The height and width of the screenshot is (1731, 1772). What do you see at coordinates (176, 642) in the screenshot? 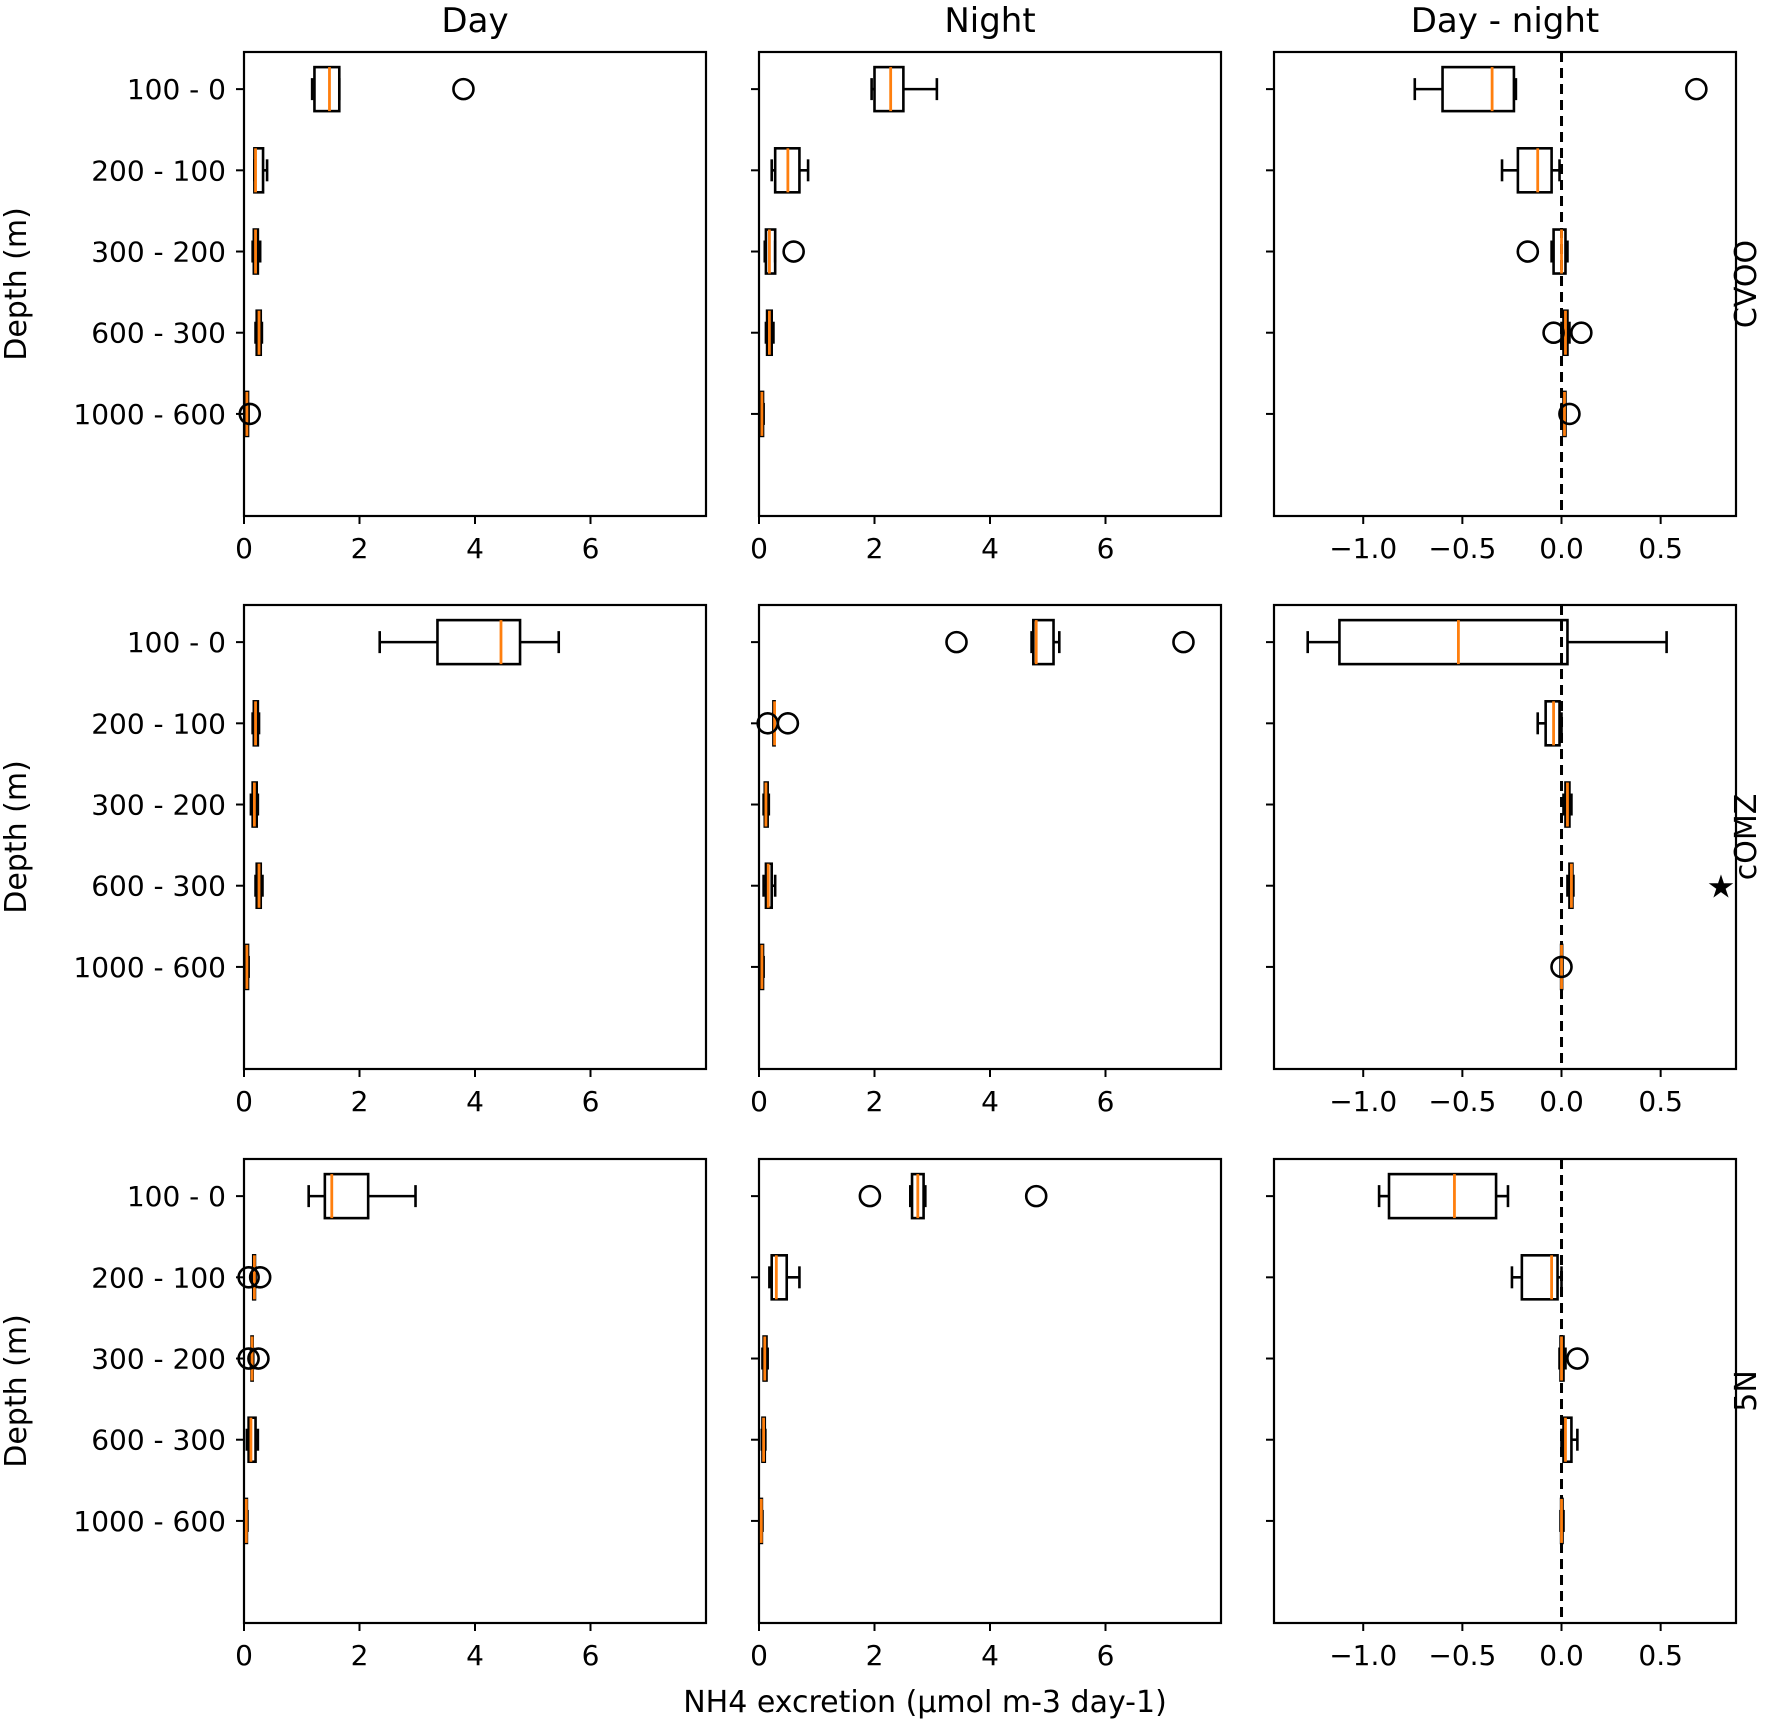
I see `y-tick-label-comz-day-100-0: 100 - 0` at bounding box center [176, 642].